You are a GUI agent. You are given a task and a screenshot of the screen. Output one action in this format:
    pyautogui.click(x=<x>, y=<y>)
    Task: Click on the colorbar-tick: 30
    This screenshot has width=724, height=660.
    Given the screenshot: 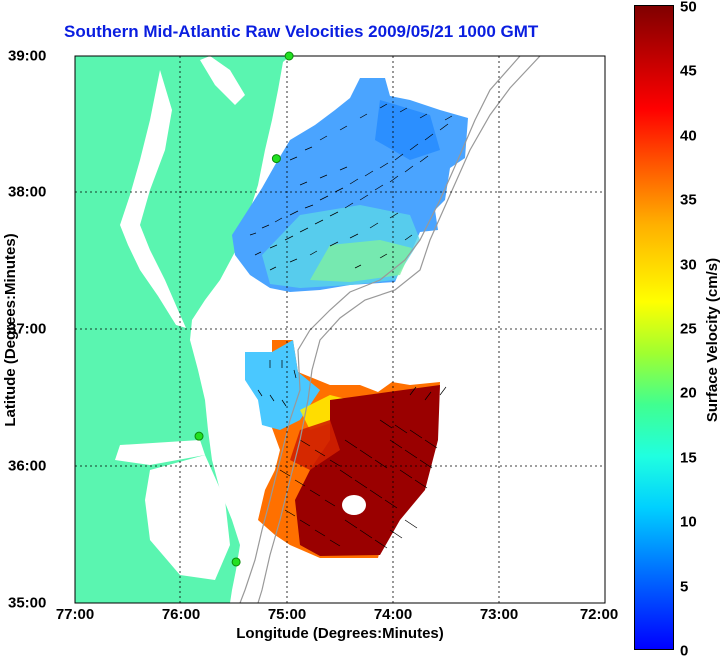 What is the action you would take?
    pyautogui.click(x=688, y=265)
    